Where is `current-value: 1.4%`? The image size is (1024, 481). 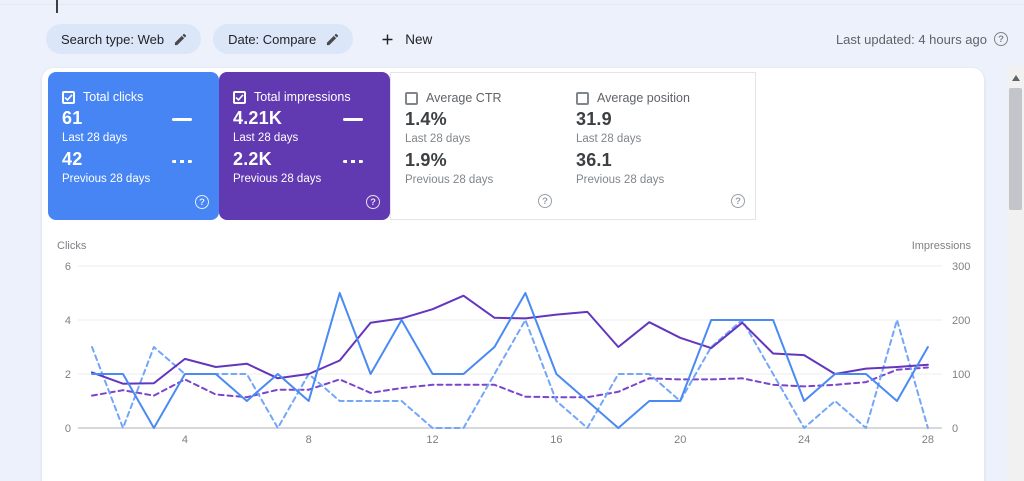 current-value: 1.4% is located at coordinates (426, 119).